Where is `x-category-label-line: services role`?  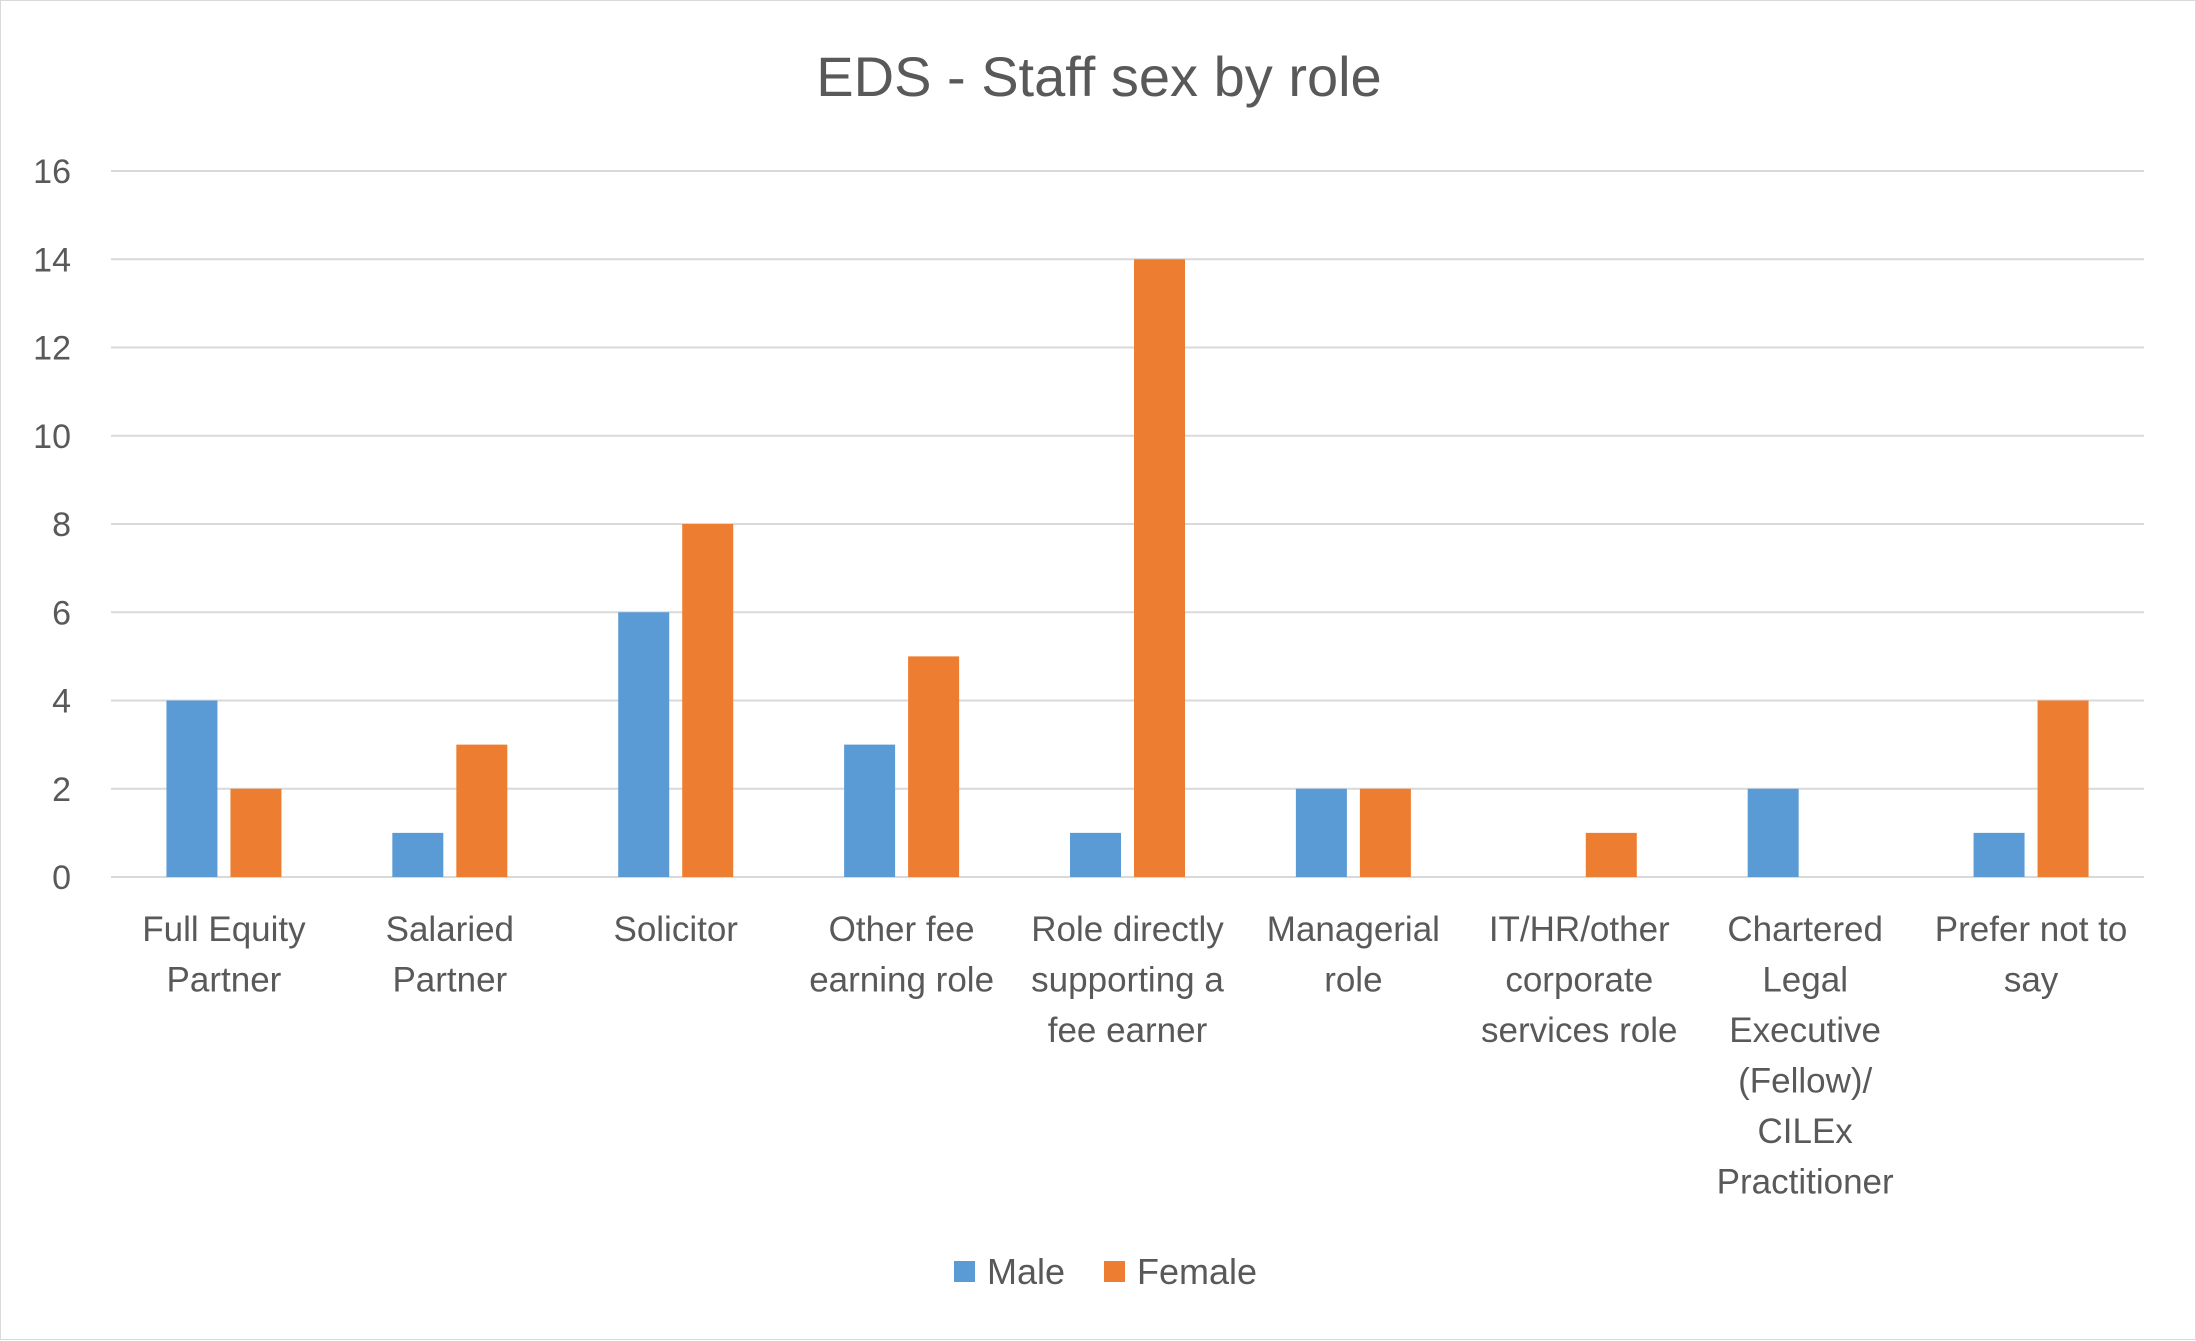
x-category-label-line: services role is located at coordinates (1579, 1030).